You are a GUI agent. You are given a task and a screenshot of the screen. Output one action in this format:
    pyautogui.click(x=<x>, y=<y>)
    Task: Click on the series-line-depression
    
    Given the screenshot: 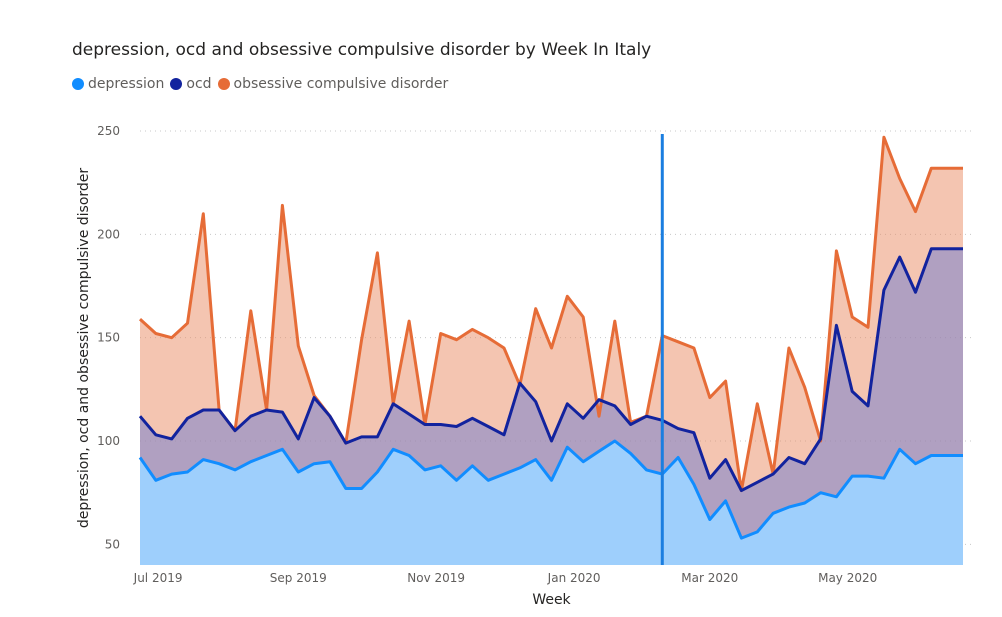 What is the action you would take?
    pyautogui.click(x=550, y=489)
    